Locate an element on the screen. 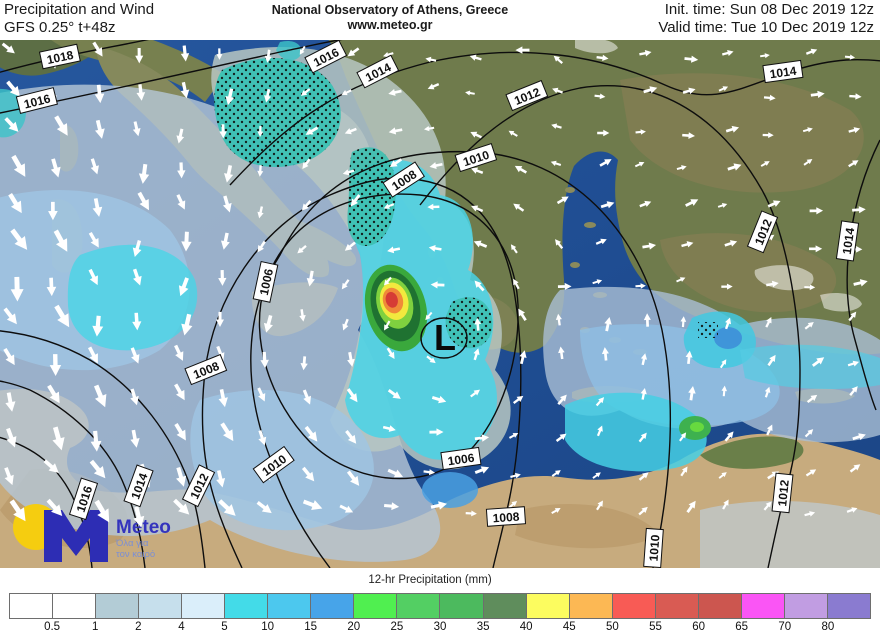  legend-tick-label: 25 is located at coordinates (397, 627).